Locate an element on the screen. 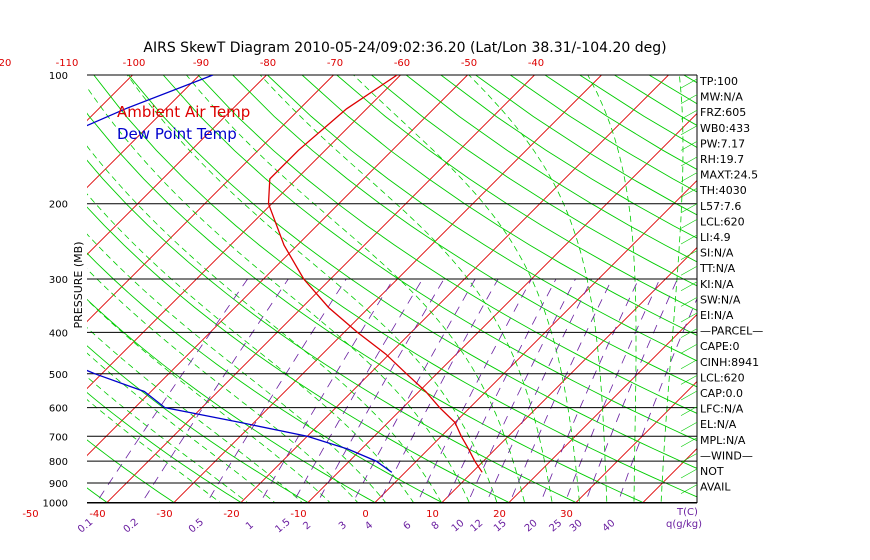  bottom-temp-tick-label: -30 is located at coordinates (164, 514).